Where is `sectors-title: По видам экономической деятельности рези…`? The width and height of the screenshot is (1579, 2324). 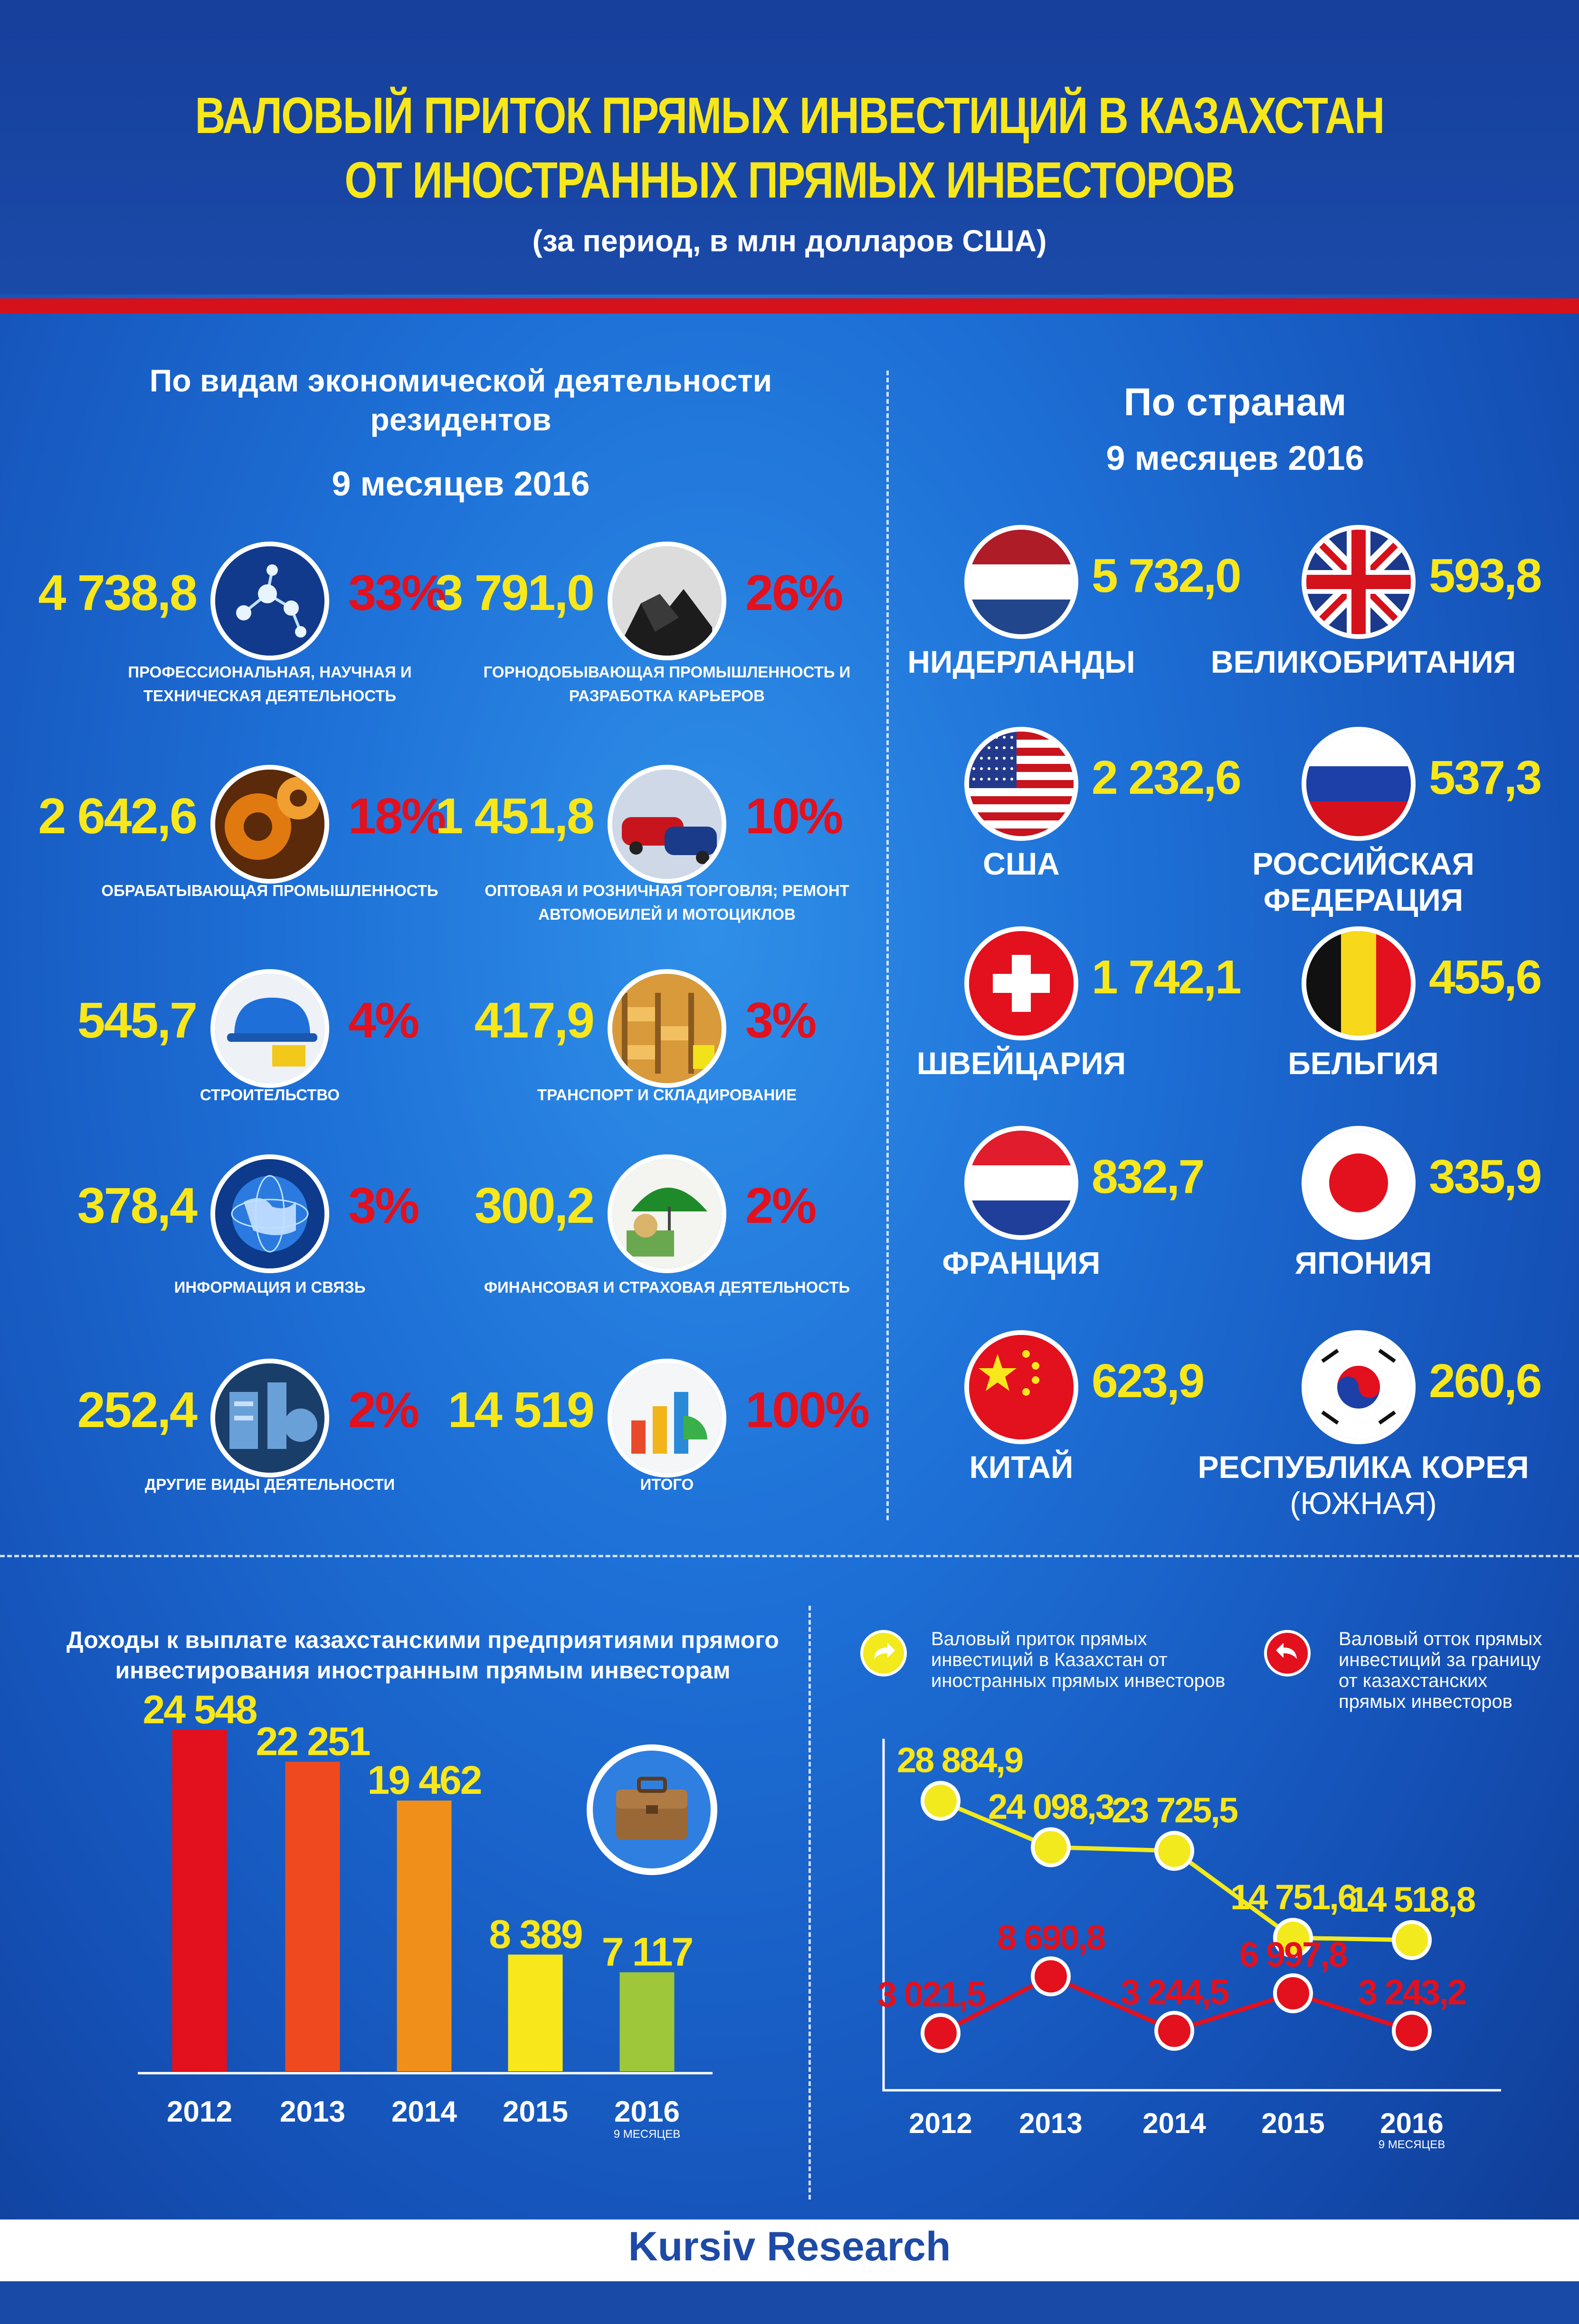
sectors-title: По видам экономической деятельности рези… is located at coordinates (461, 400).